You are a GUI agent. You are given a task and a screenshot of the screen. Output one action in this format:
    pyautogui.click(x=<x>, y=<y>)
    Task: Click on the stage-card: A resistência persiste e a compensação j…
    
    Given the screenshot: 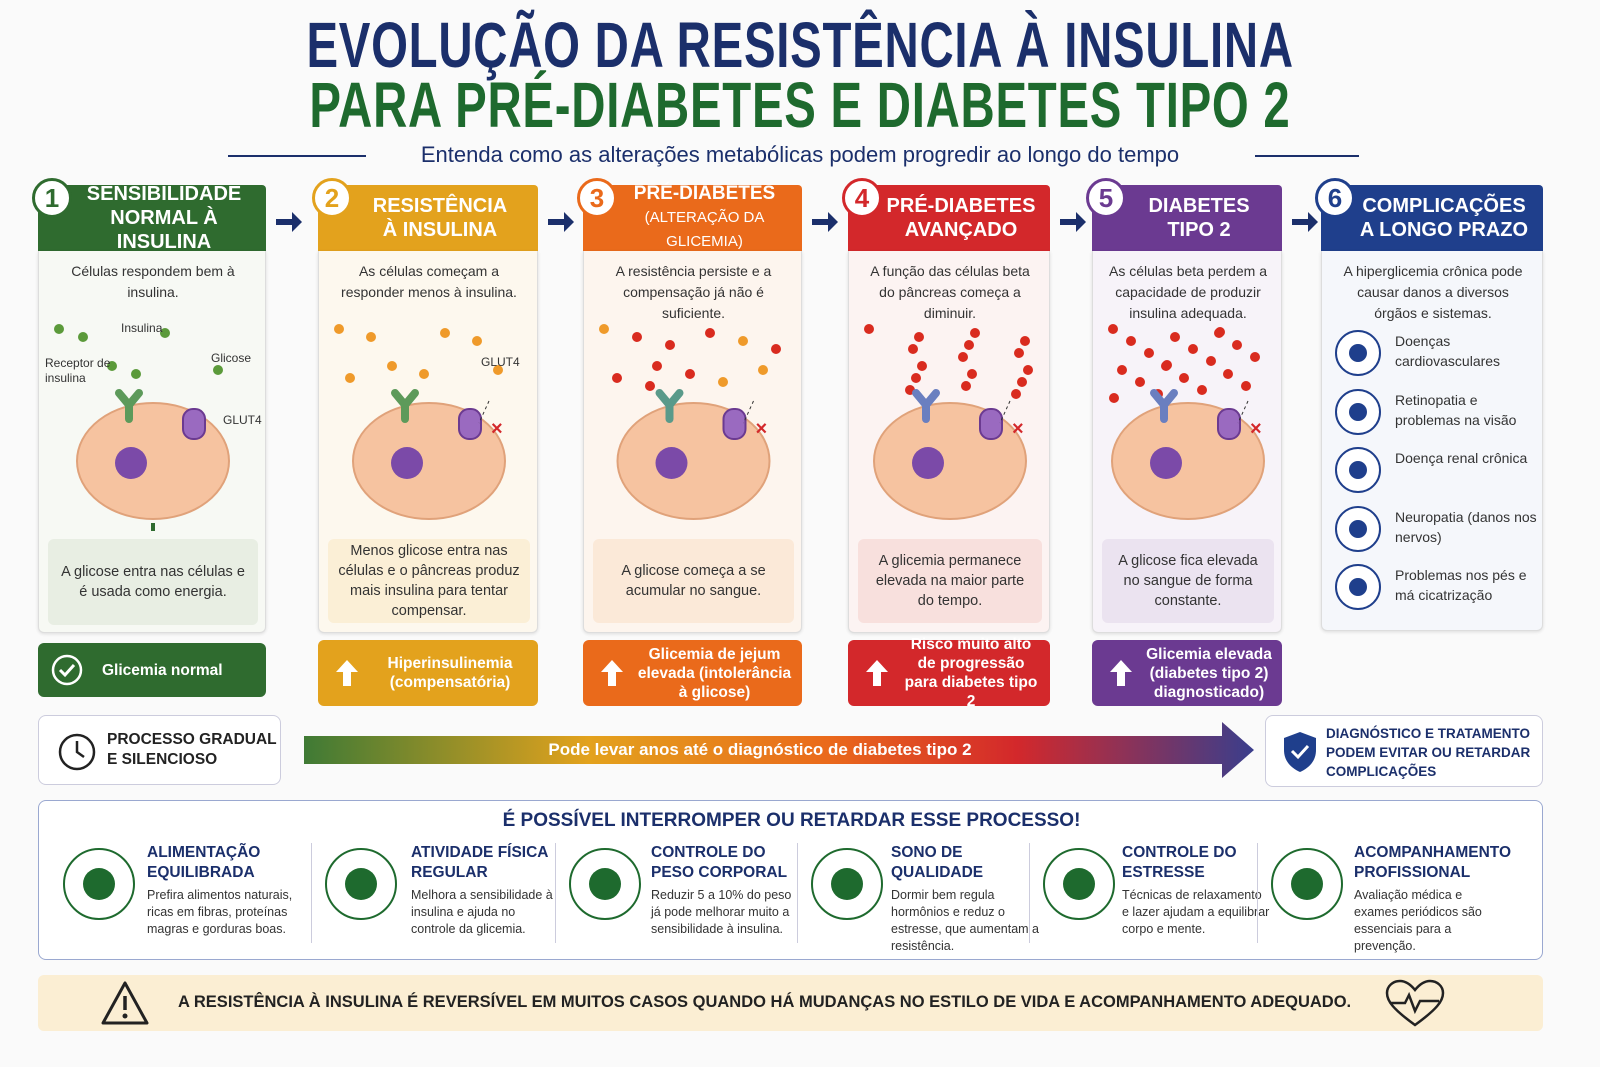 What is the action you would take?
    pyautogui.click(x=692, y=442)
    